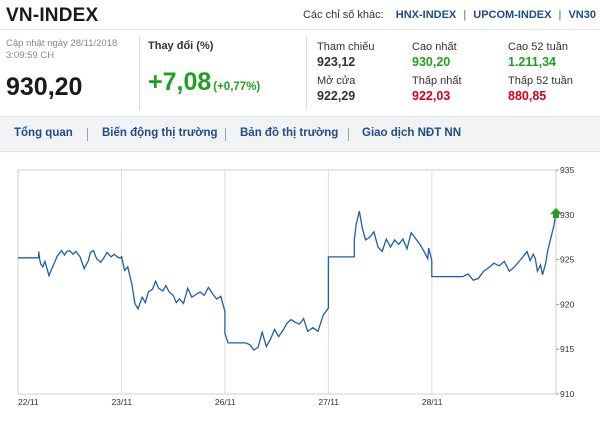 The image size is (600, 422). I want to click on y-tick-label: 930, so click(567, 215).